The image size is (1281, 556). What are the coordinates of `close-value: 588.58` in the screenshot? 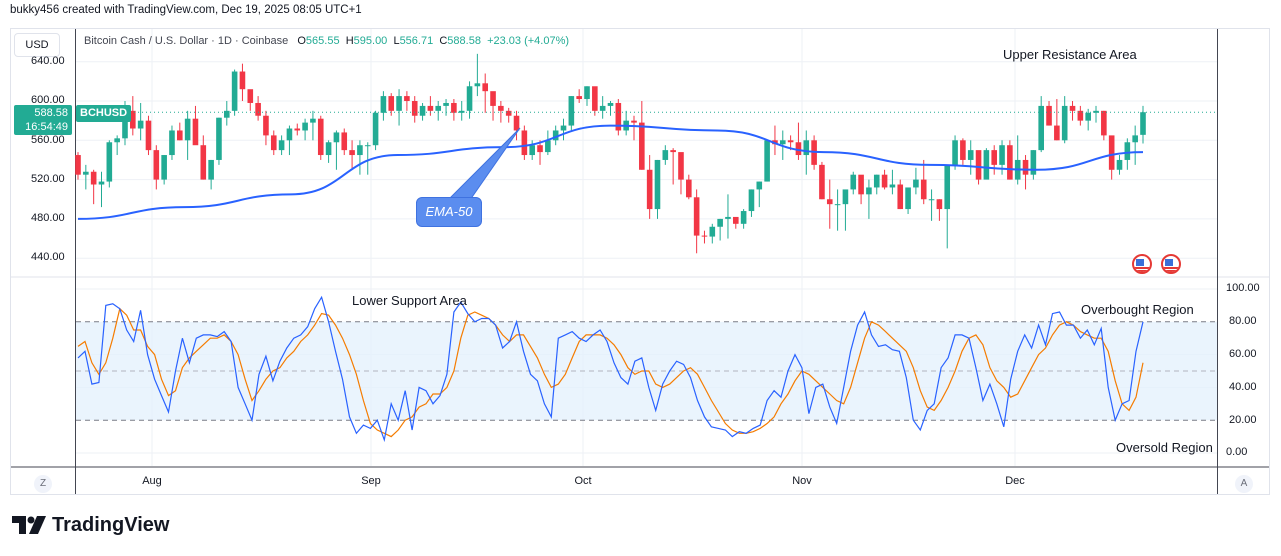 It's located at (464, 41).